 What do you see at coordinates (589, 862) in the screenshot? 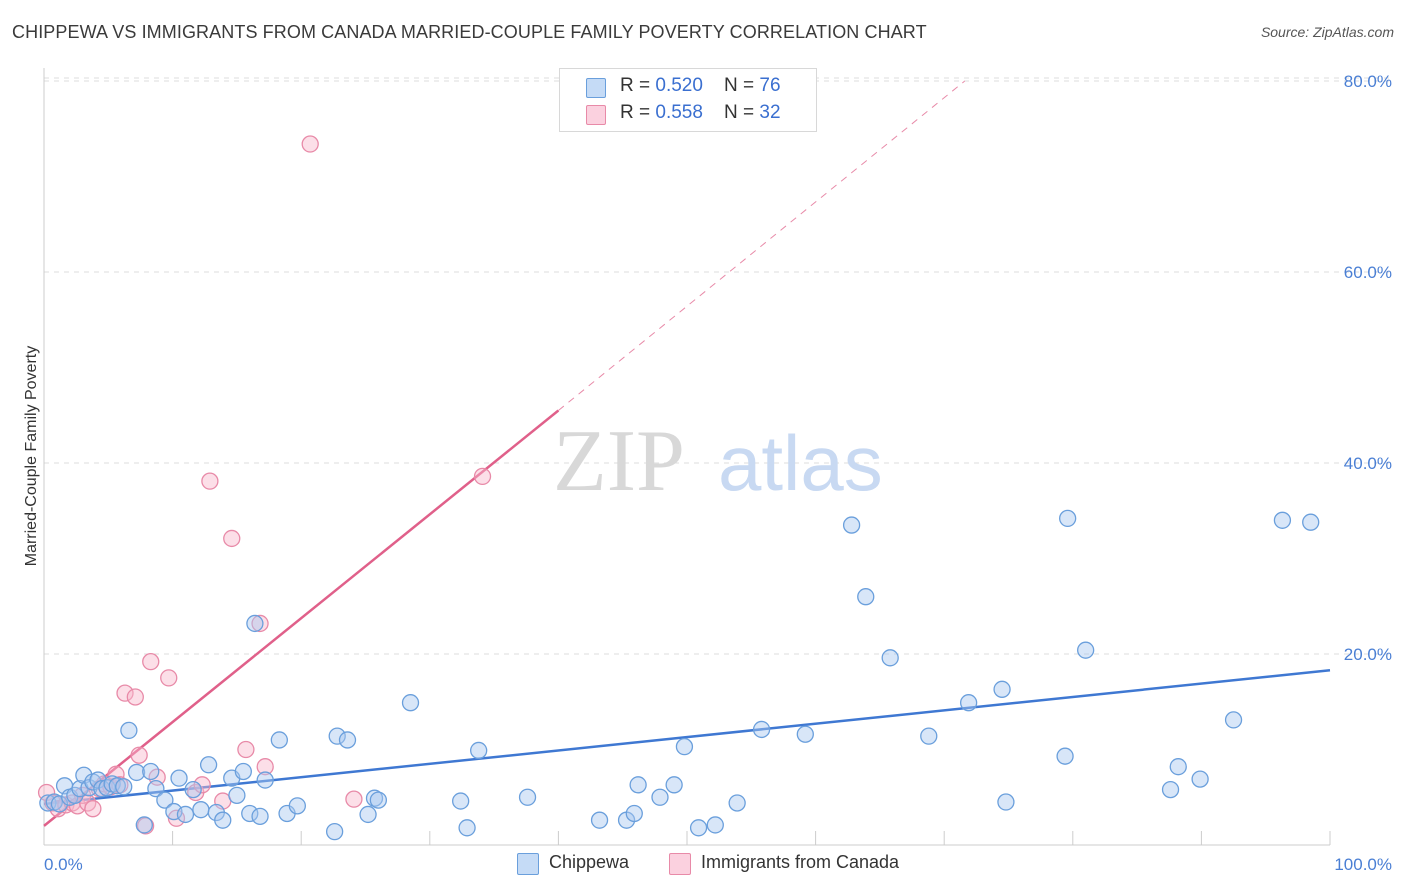
I see `bottom-legend-label: Chippewa` at bounding box center [589, 862].